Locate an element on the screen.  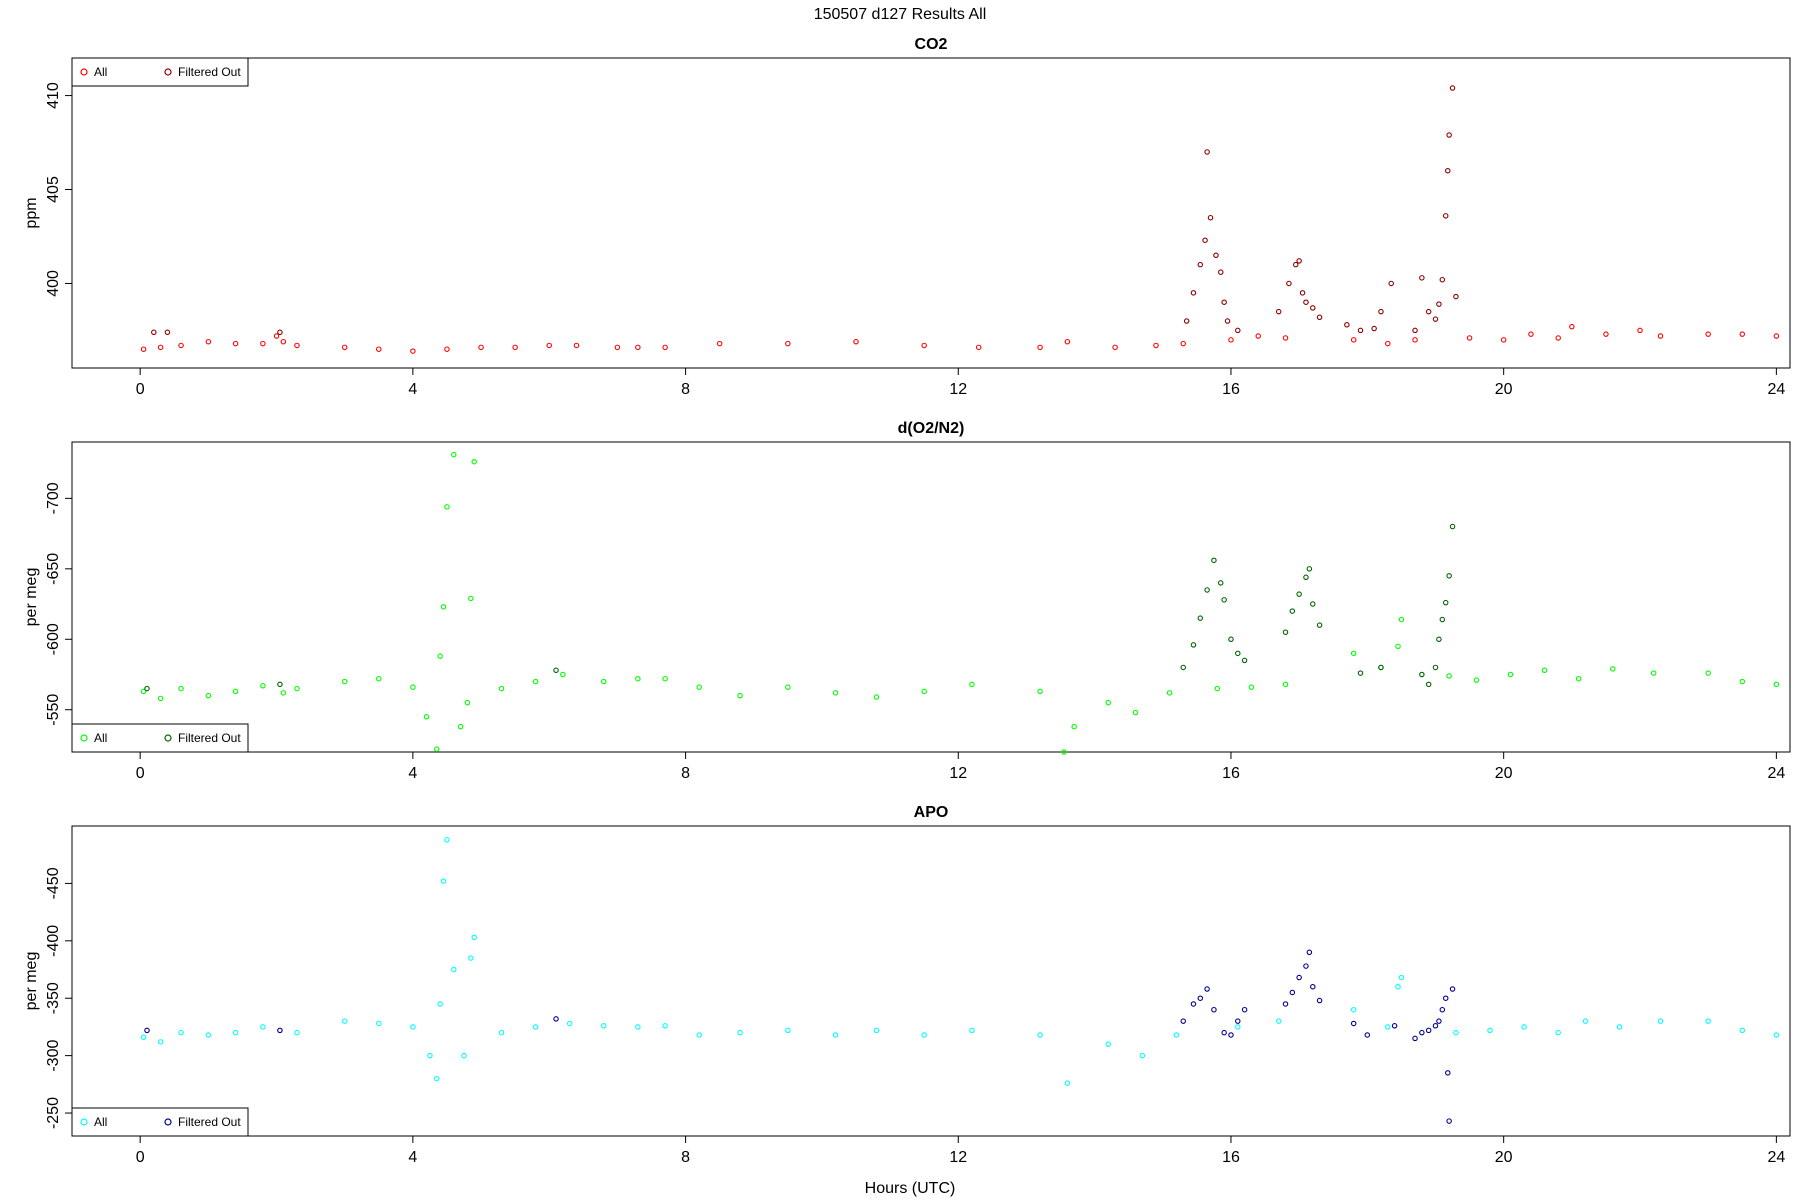
y-tick-label: 400 is located at coordinates (53, 283).